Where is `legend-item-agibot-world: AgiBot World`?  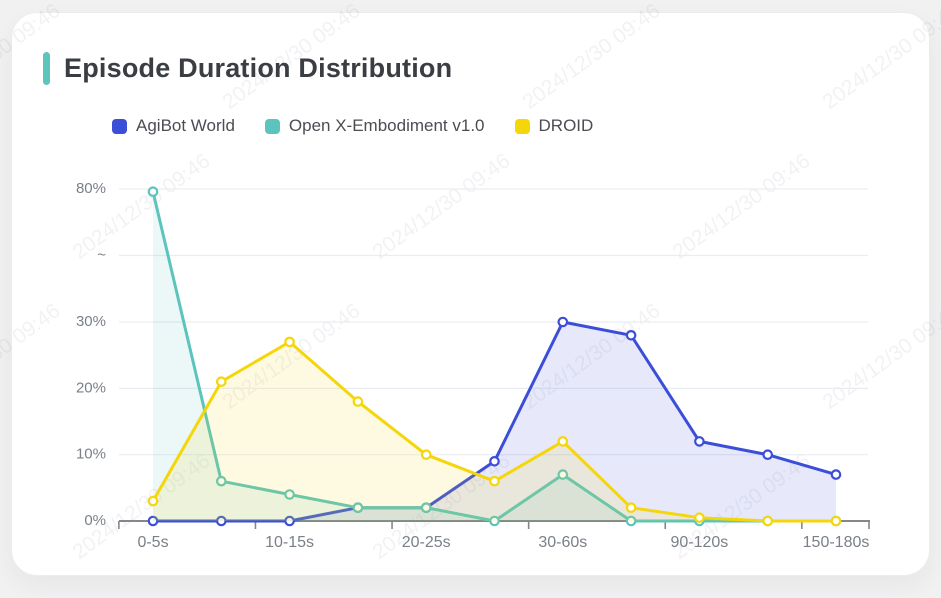
legend-item-agibot-world: AgiBot World is located at coordinates (173, 126).